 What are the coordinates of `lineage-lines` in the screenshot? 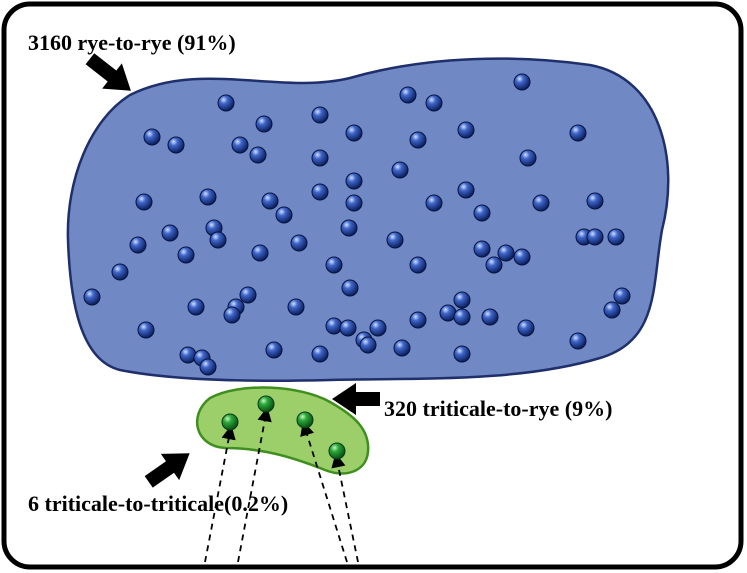 It's located at (281, 484).